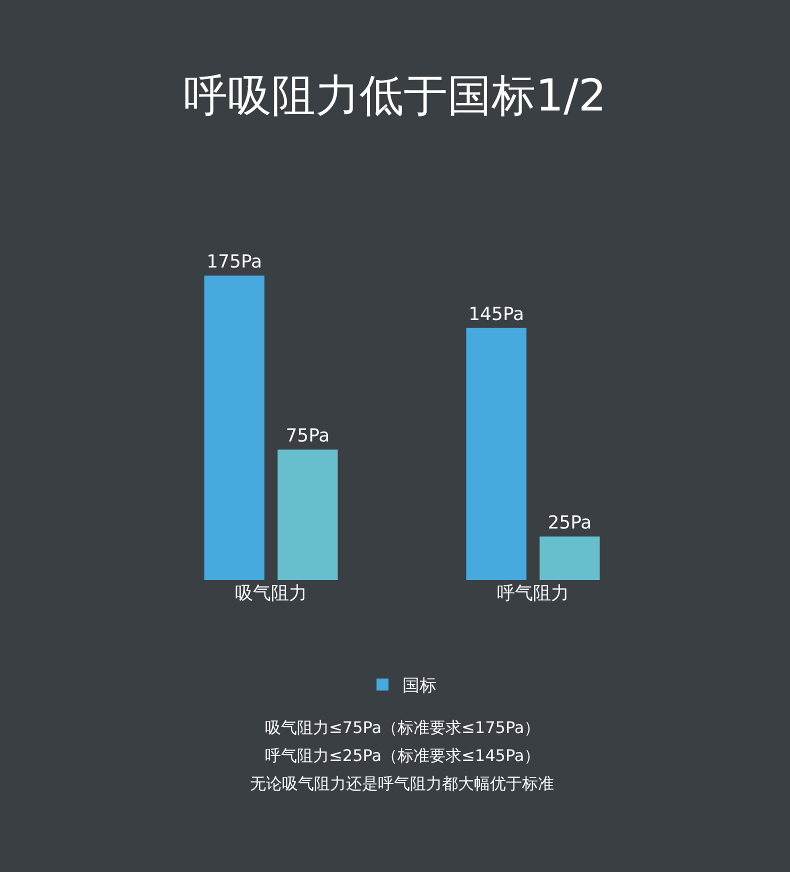  What do you see at coordinates (402, 727) in the screenshot?
I see `text: 吸气阻力≤75Pa（标准要求≤175Pa）` at bounding box center [402, 727].